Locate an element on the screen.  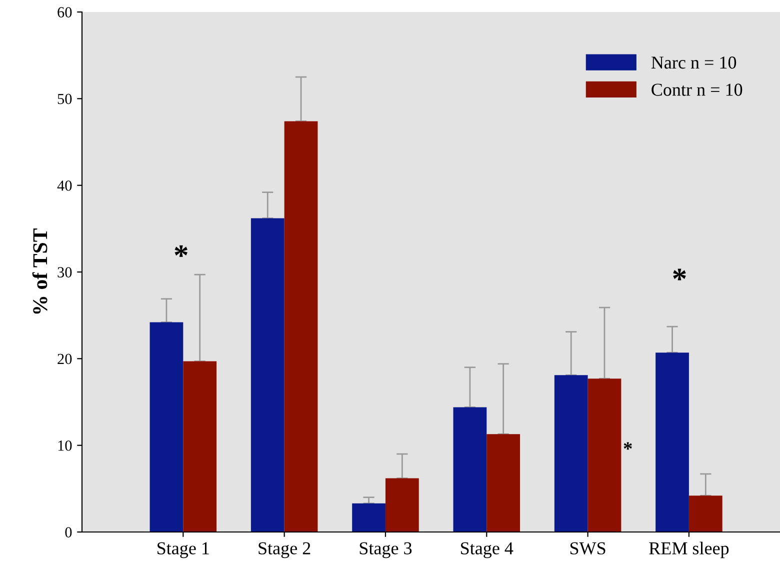
x-tick-label: Stage 2 is located at coordinates (284, 550).